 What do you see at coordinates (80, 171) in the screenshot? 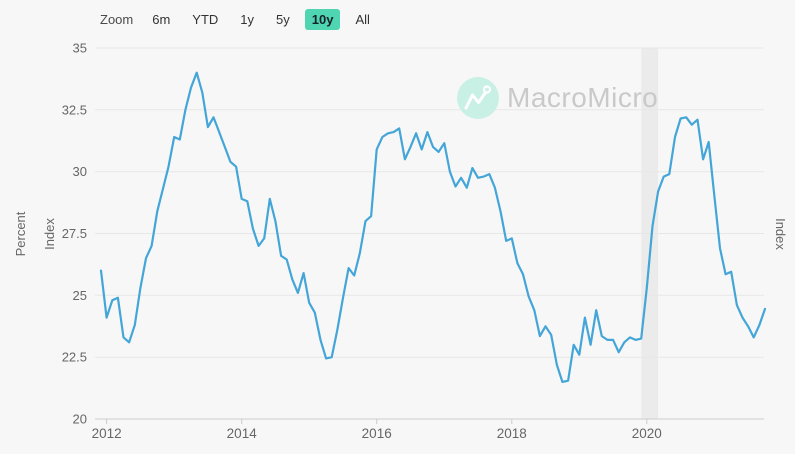
I see `y-tick-label: 30` at bounding box center [80, 171].